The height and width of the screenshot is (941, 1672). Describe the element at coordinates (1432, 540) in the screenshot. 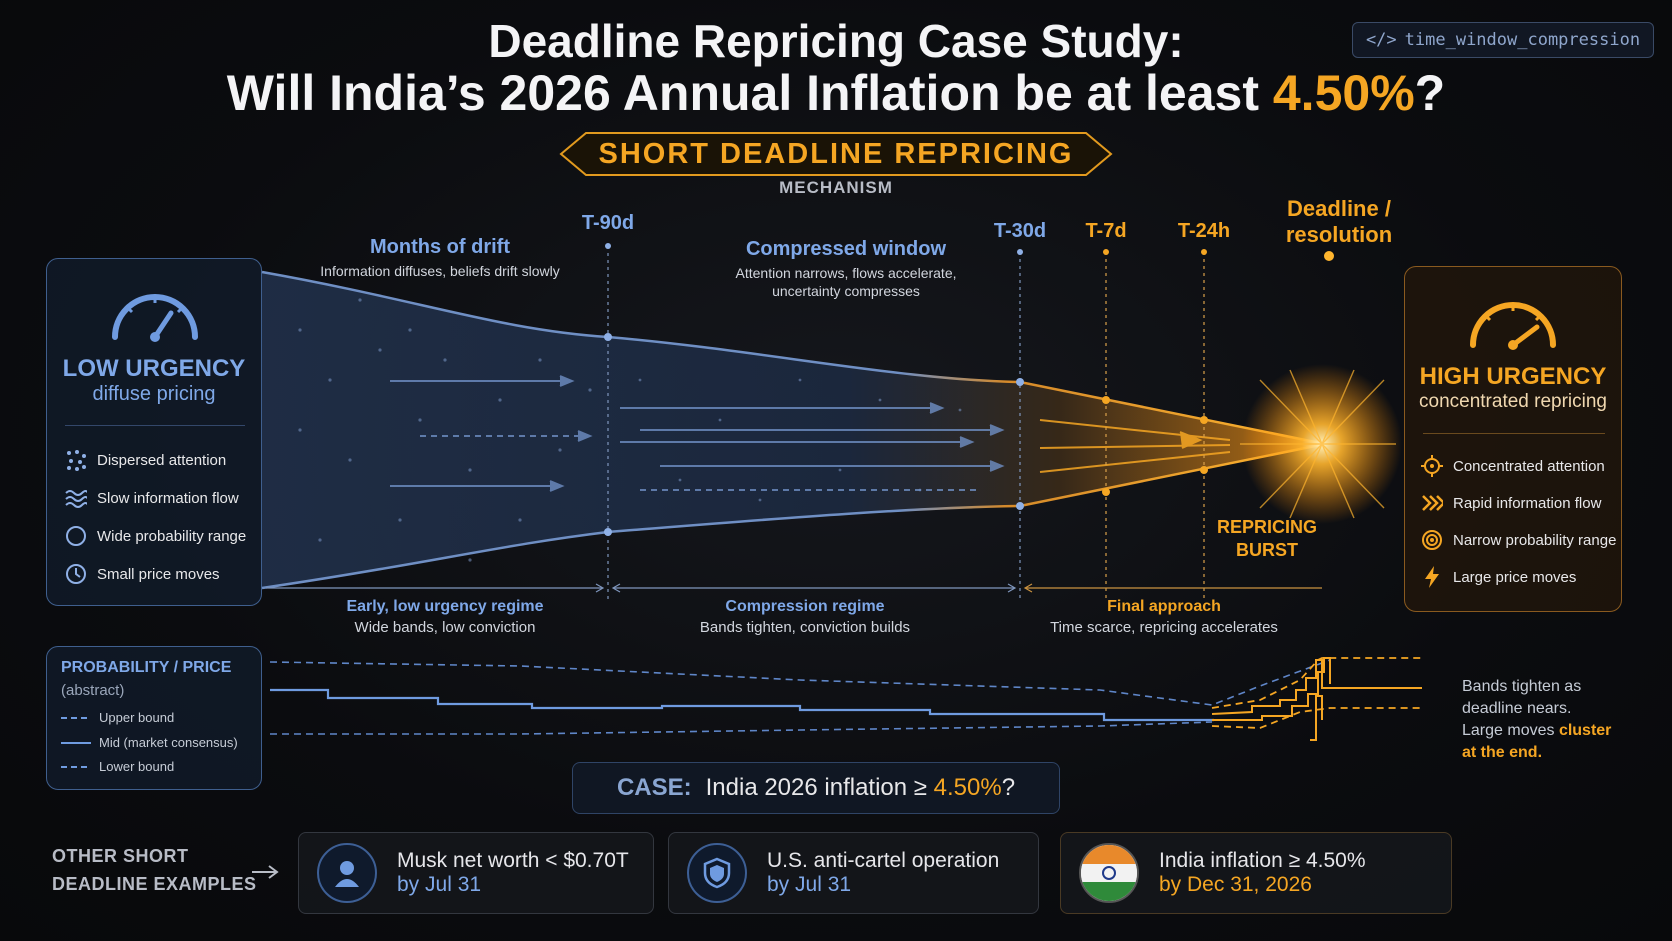

I see `target-icon` at that location.